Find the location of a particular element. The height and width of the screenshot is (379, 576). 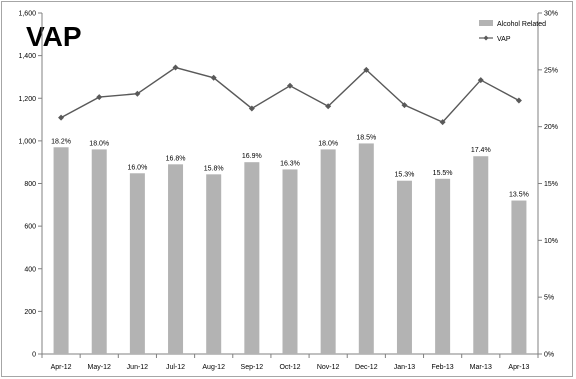

legend-label-alcohol-related: Alcohol Related is located at coordinates (521, 24).